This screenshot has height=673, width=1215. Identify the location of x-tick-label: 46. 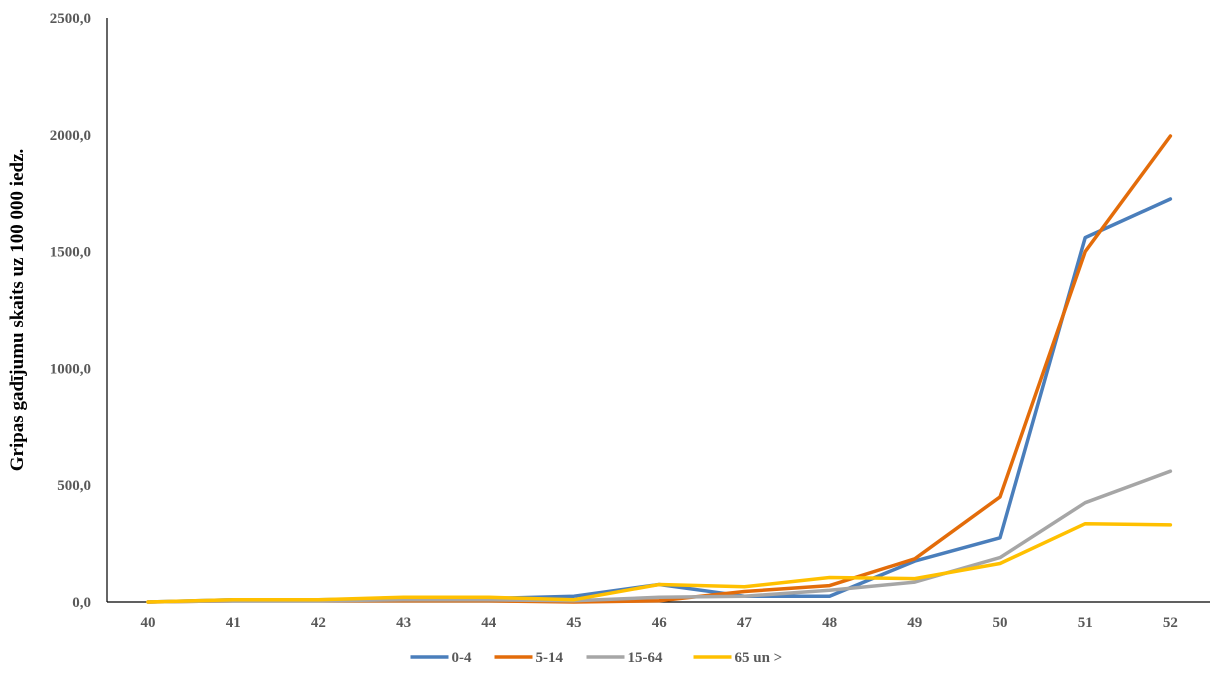
(660, 623).